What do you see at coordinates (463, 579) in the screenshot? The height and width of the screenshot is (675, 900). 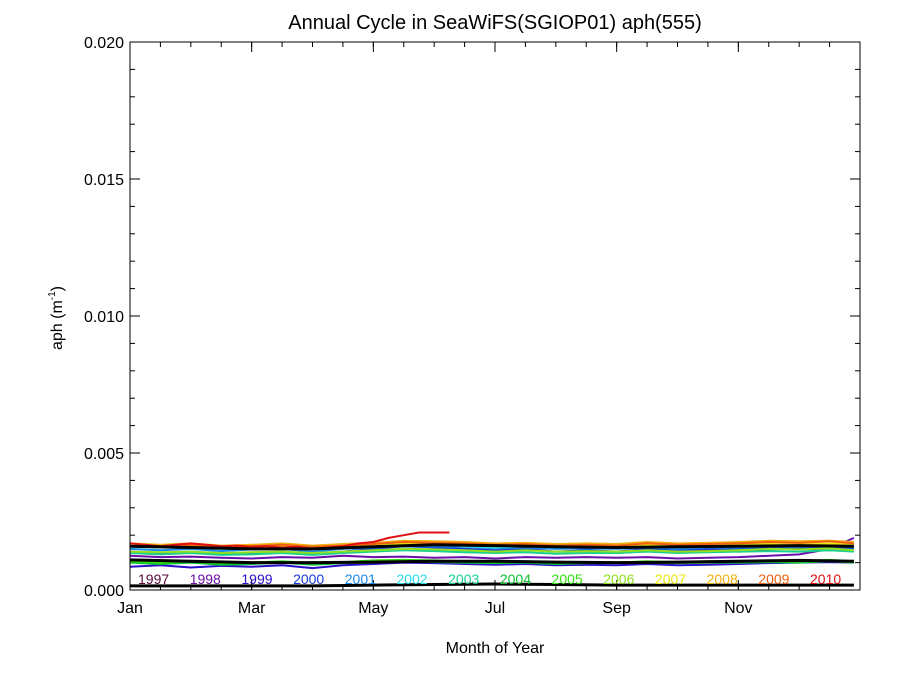 I see `legend-entry-2003: 2003` at bounding box center [463, 579].